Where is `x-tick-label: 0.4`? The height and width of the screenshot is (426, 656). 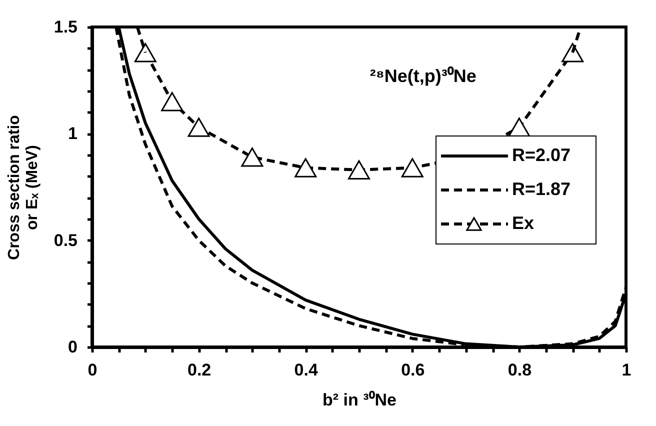
x-tick-label: 0.4 is located at coordinates (306, 370).